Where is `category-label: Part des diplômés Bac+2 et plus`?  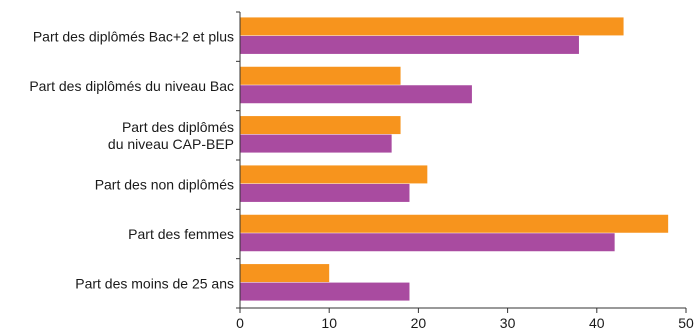
category-label: Part des diplômés Bac+2 et plus is located at coordinates (133, 37).